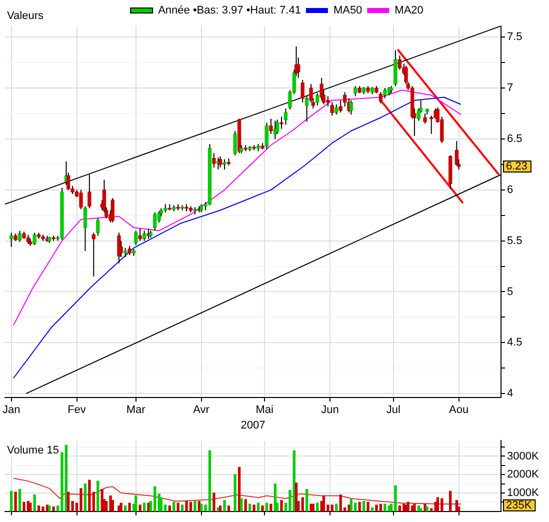 The height and width of the screenshot is (522, 549). What do you see at coordinates (517, 166) in the screenshot?
I see `text: 6.23` at bounding box center [517, 166].